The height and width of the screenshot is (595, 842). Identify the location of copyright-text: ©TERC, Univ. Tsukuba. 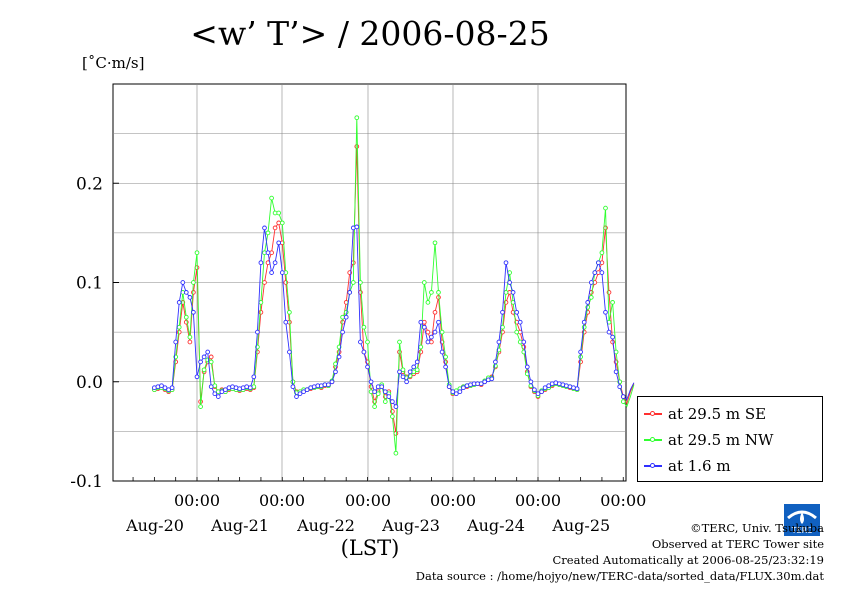
(757, 528).